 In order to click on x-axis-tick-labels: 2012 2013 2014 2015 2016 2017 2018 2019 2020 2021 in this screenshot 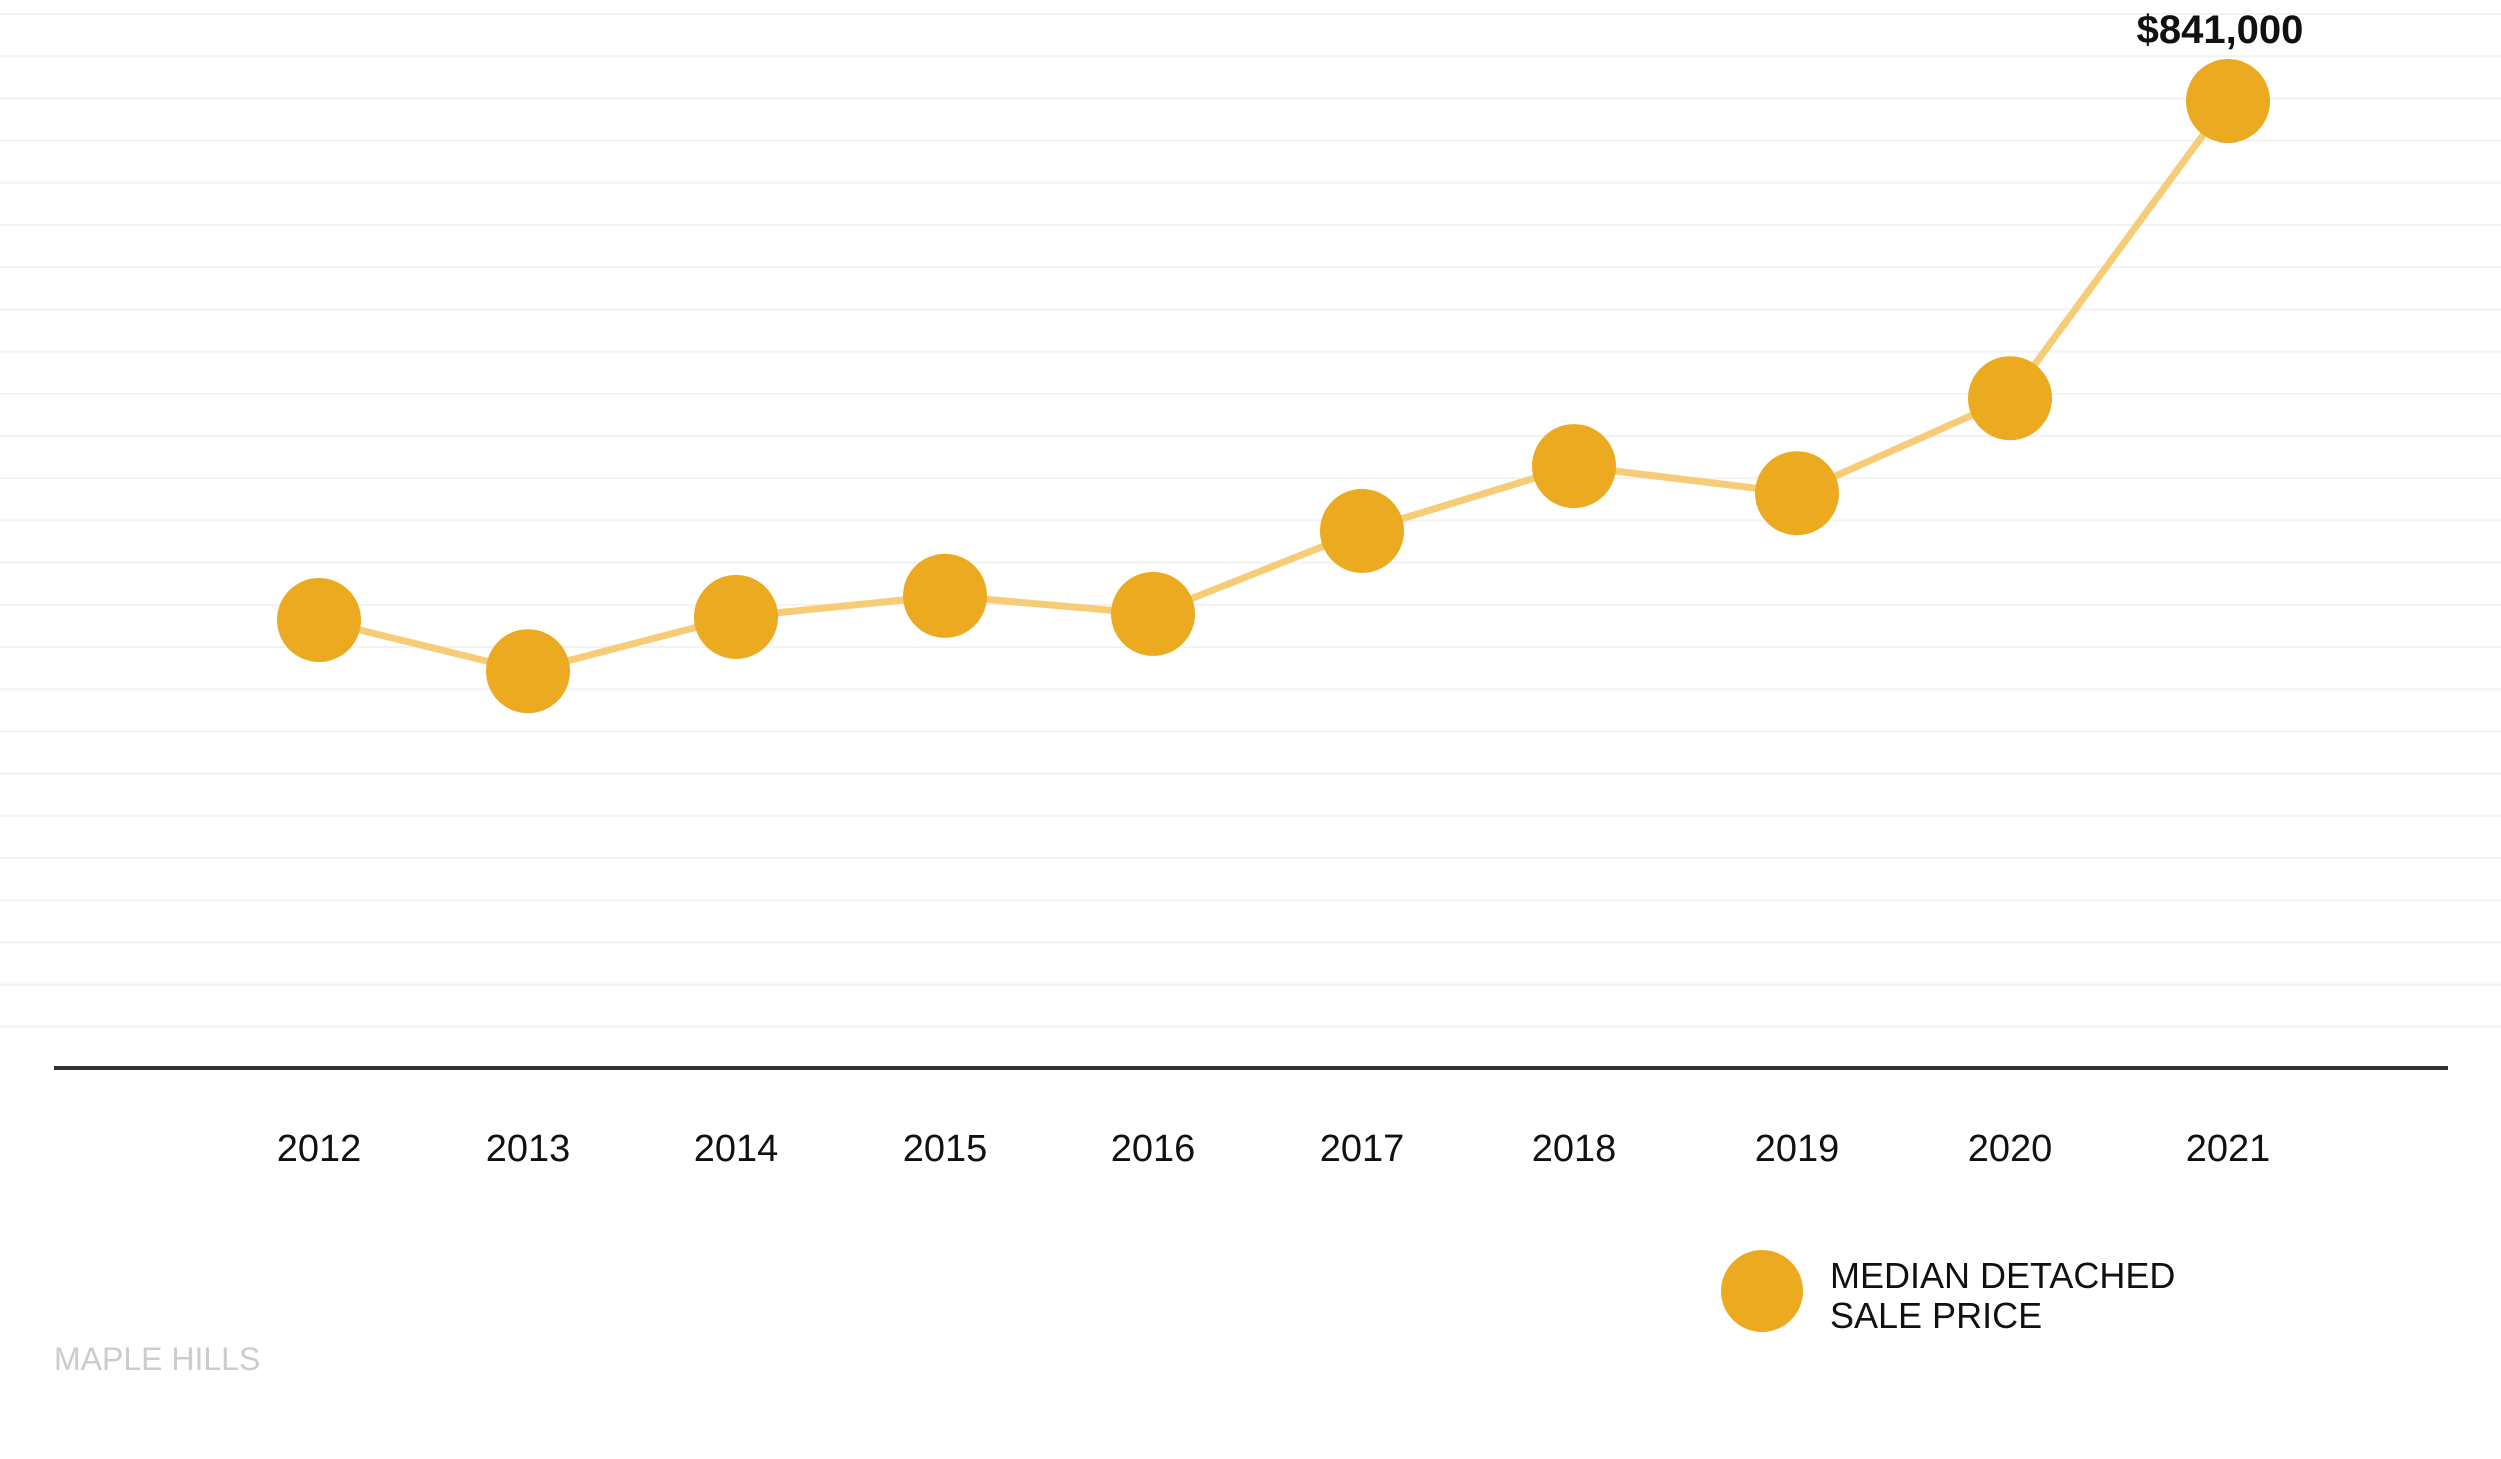, I will do `click(1274, 1149)`.